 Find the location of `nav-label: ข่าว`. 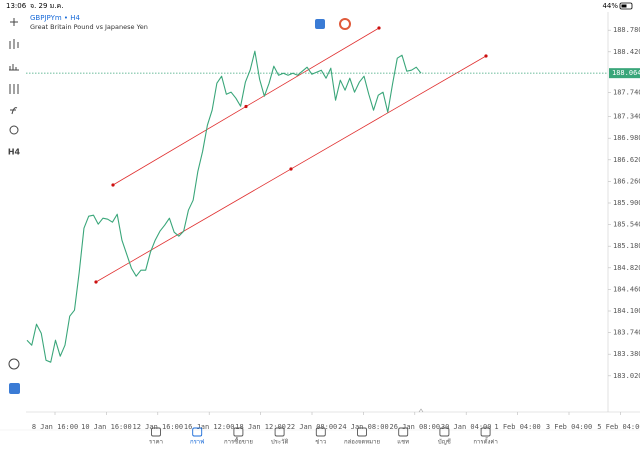

nav-label: ข่าว is located at coordinates (320, 442).